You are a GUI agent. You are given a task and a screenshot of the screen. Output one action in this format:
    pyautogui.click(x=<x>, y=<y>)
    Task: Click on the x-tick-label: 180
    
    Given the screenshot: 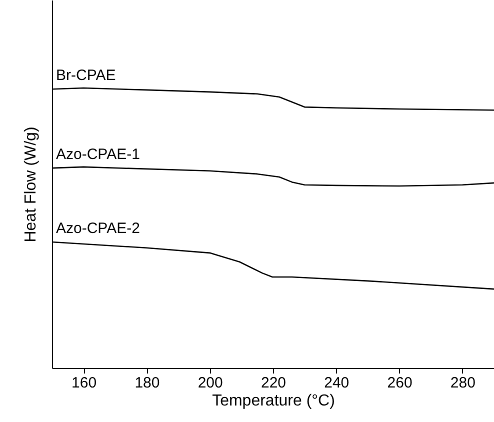 What is the action you would take?
    pyautogui.click(x=147, y=383)
    